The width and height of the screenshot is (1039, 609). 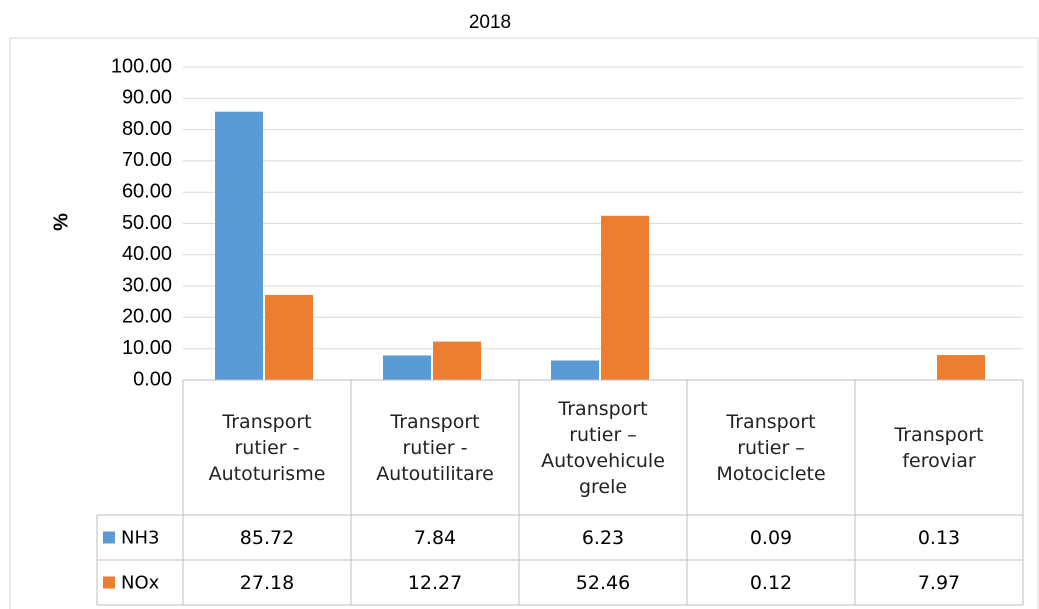 What do you see at coordinates (147, 223) in the screenshot?
I see `y-tick-label: 50.00` at bounding box center [147, 223].